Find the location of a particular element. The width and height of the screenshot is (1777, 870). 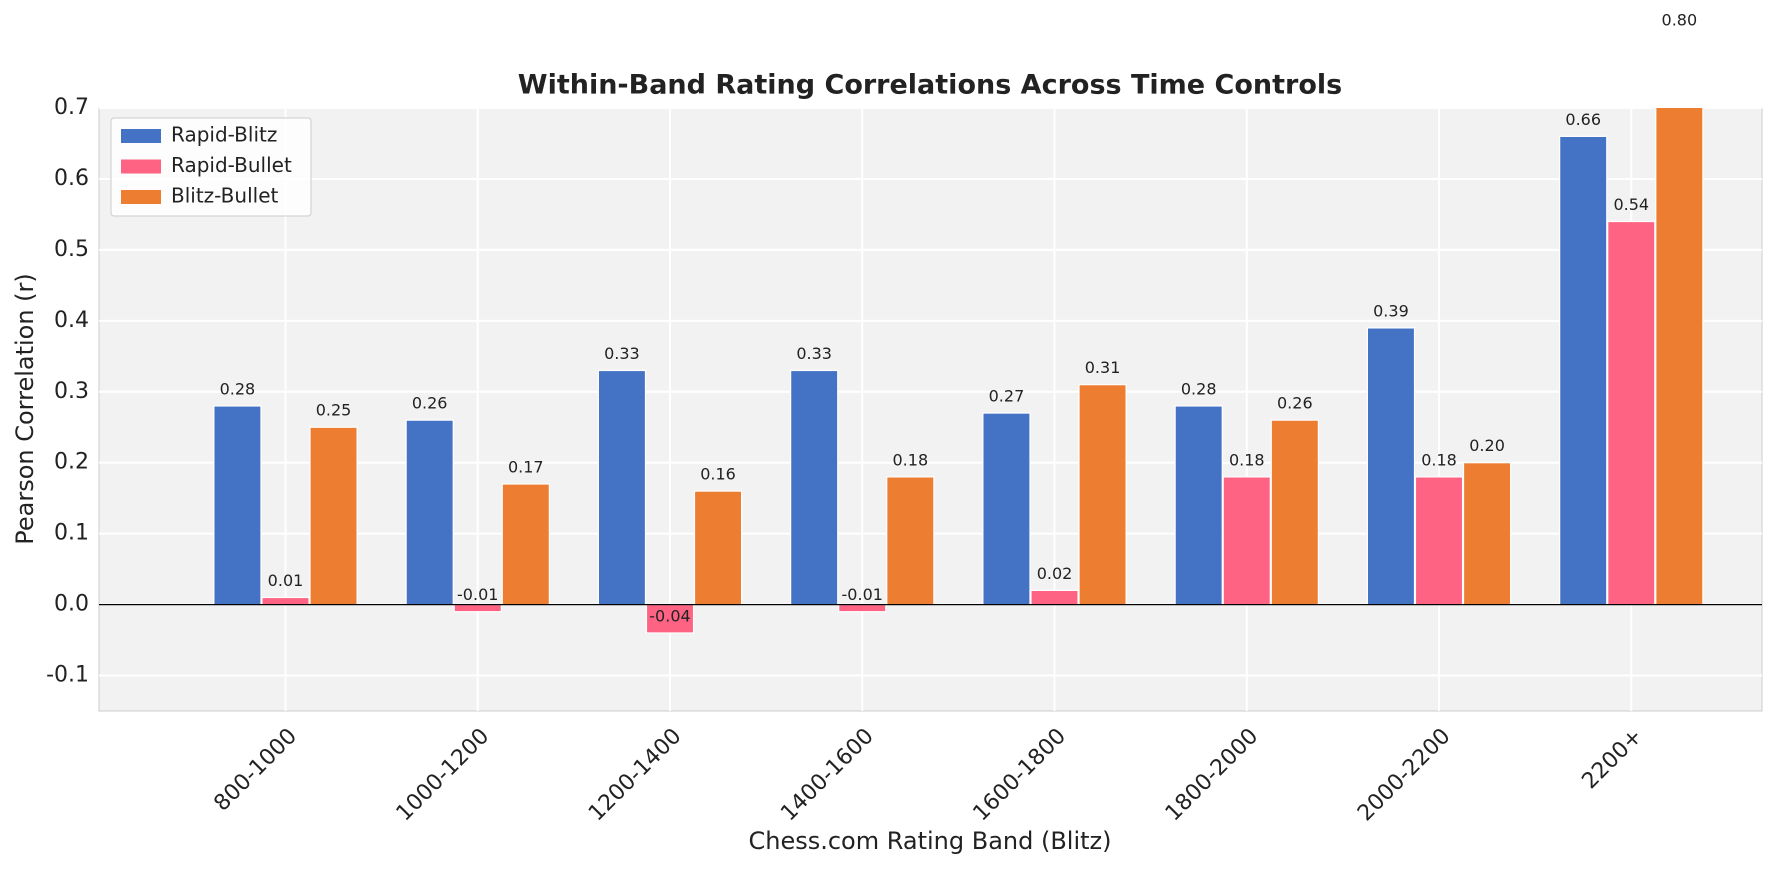

value-label: 0.20 is located at coordinates (1487, 445).